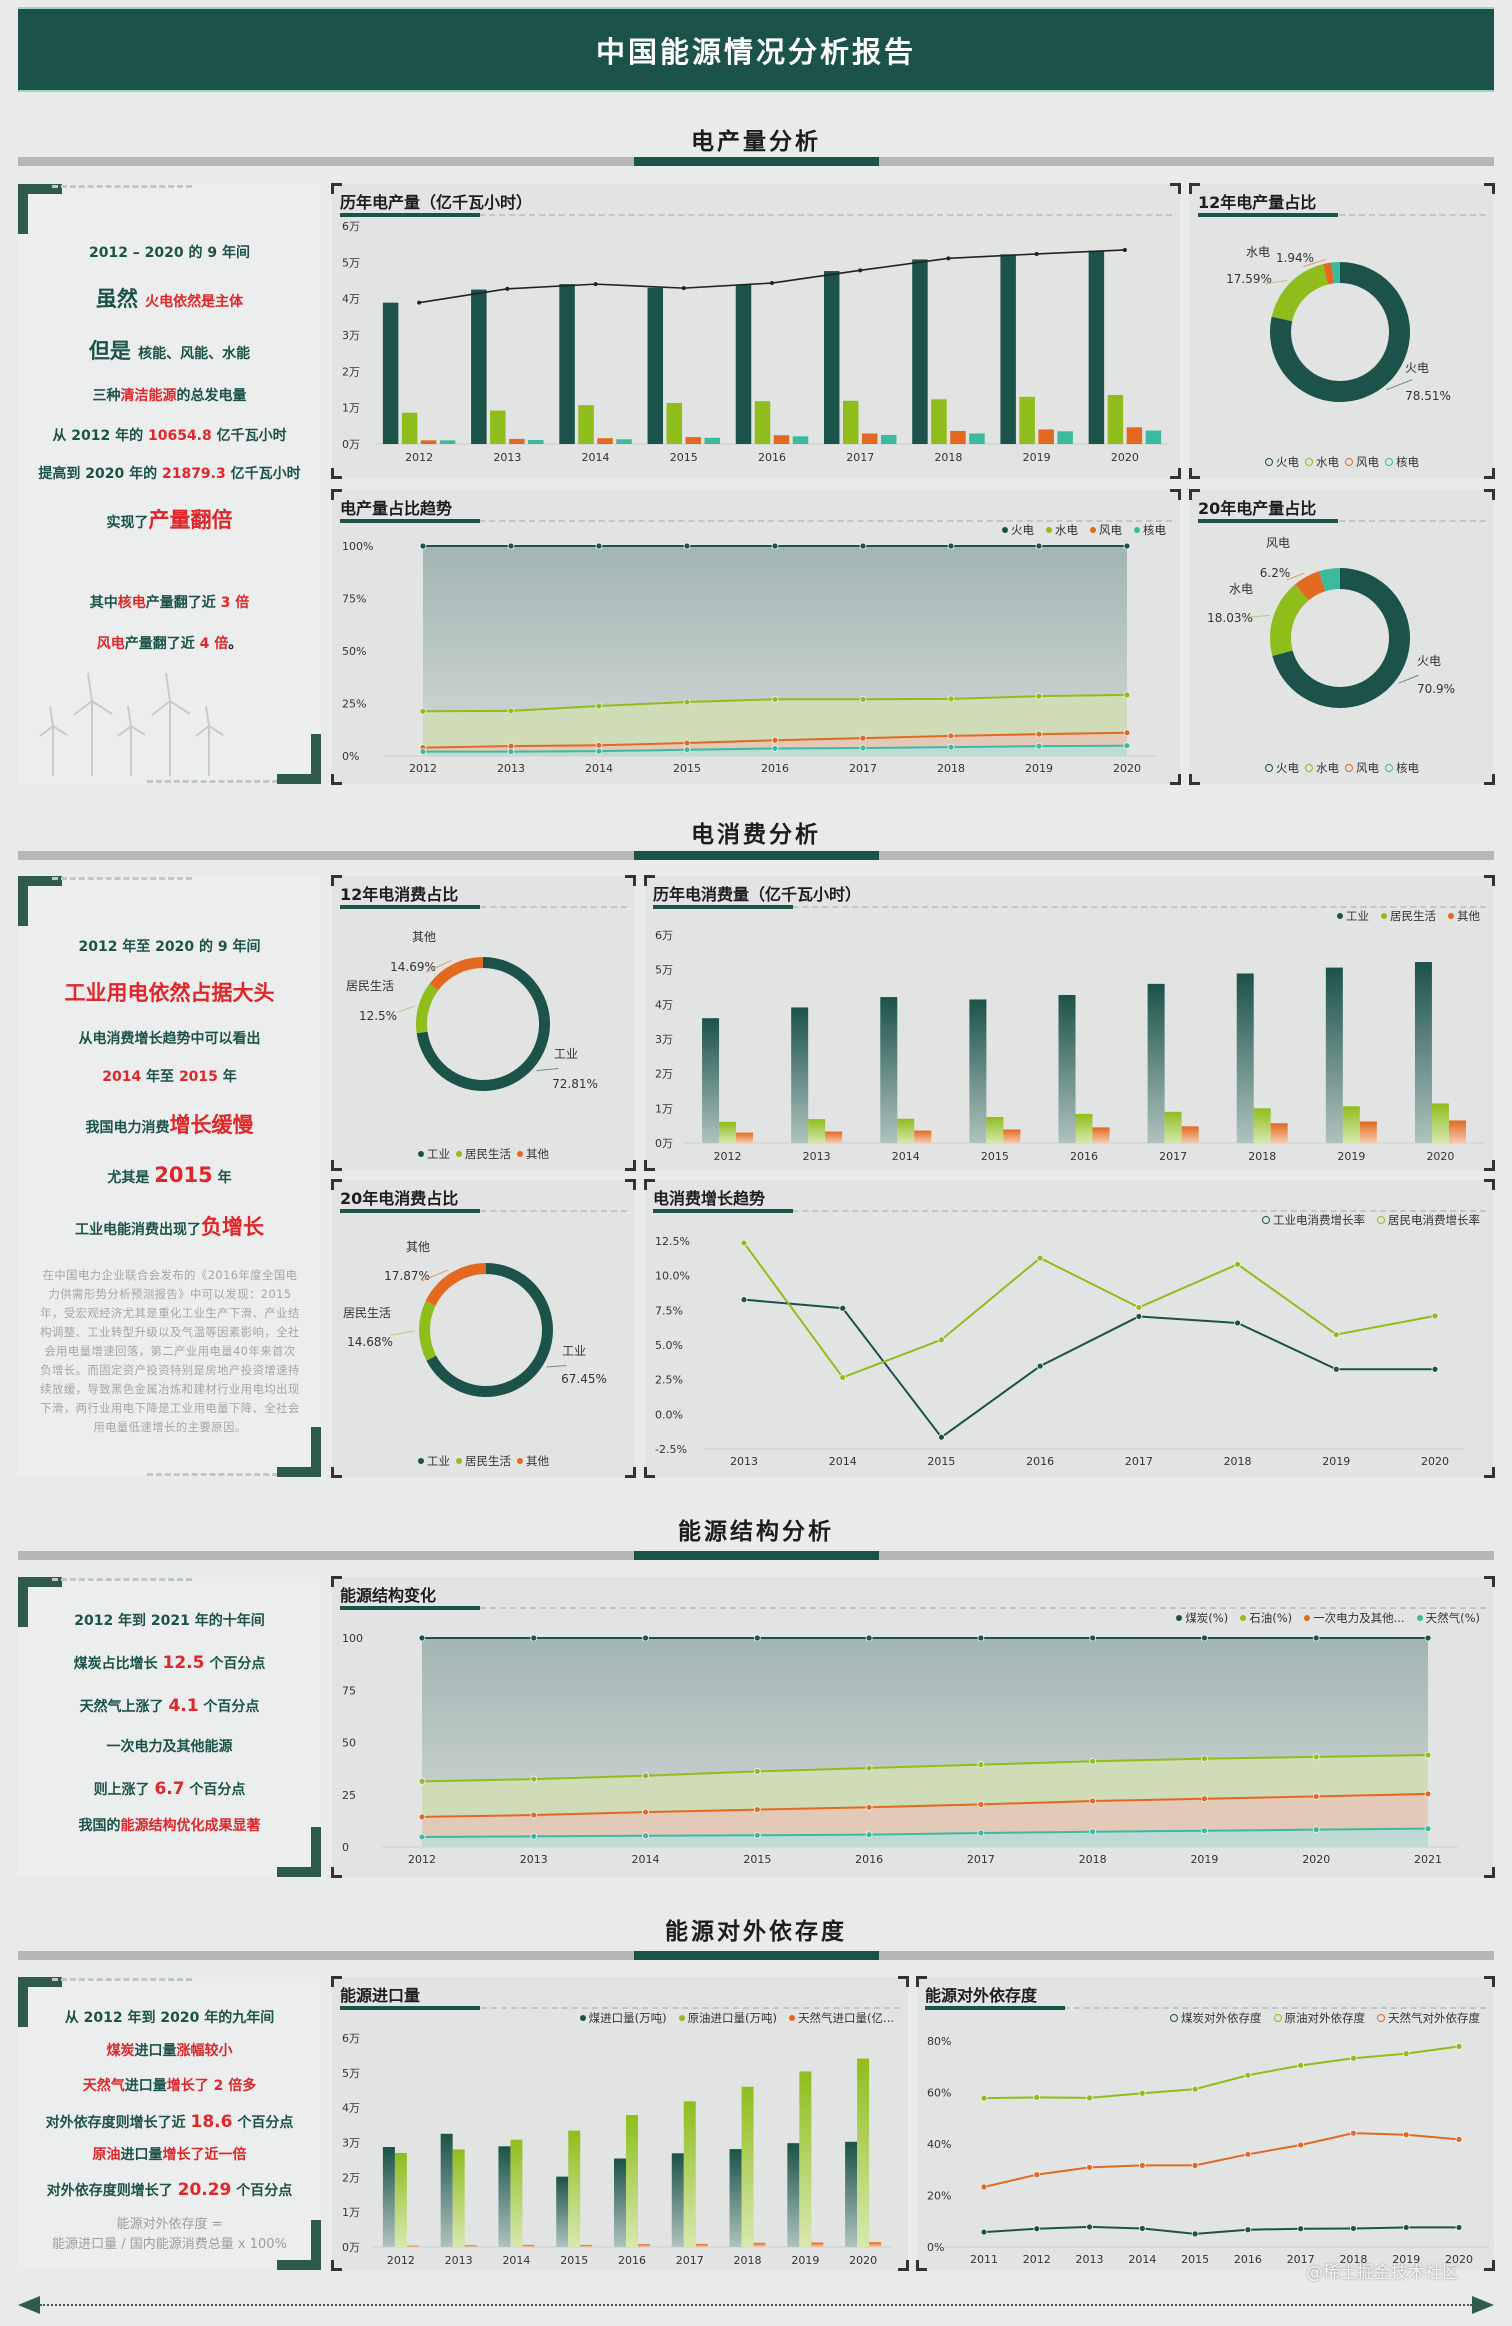 Image resolution: width=1512 pixels, height=2326 pixels. Describe the element at coordinates (401, 2260) in the screenshot. I see `x-tick-label: 2012` at that location.